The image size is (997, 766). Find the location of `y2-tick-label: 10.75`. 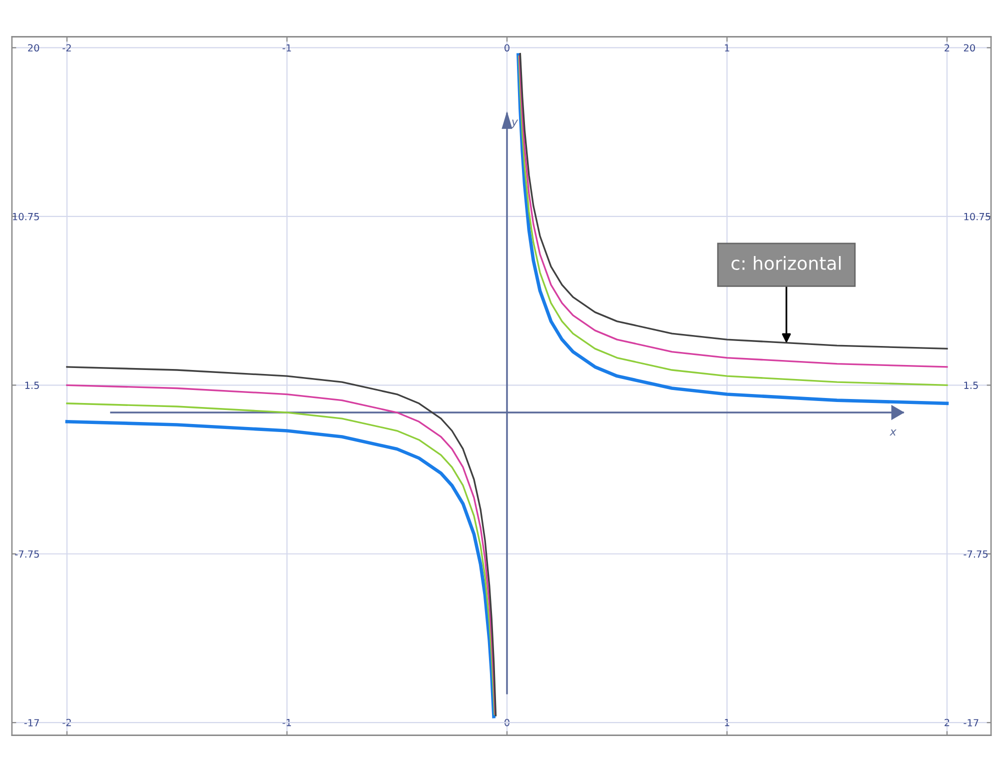

y2-tick-label: 10.75 is located at coordinates (977, 216).